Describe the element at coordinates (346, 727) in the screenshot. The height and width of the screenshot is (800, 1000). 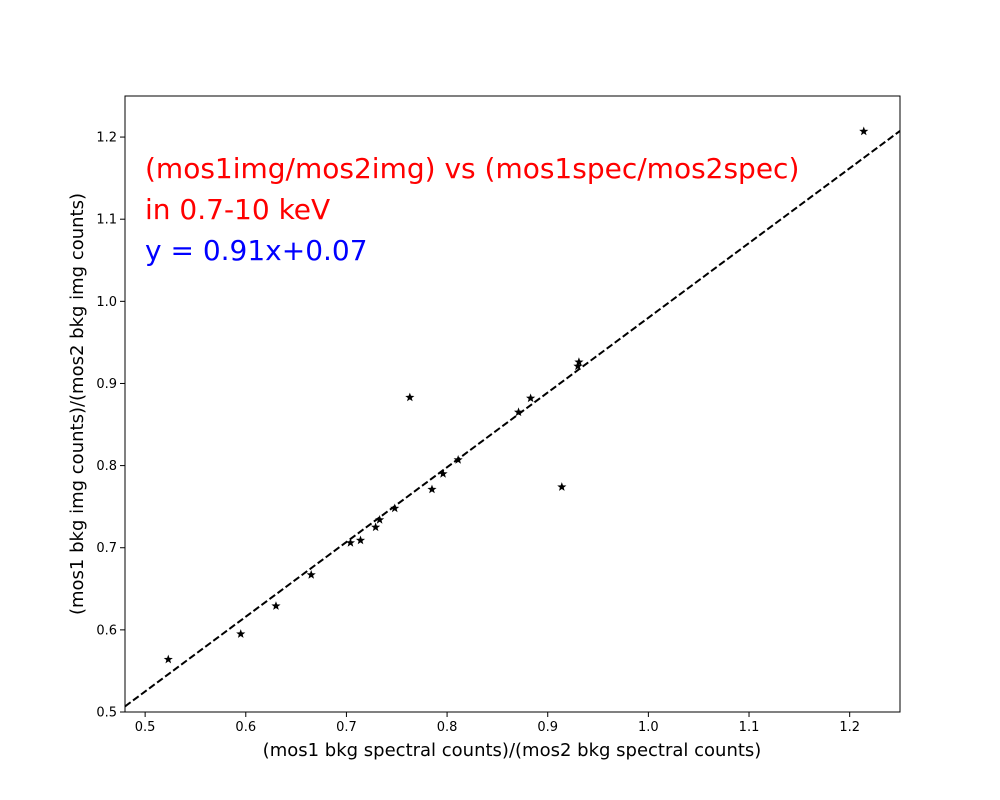
I see `x-tick-label: 0.7` at that location.